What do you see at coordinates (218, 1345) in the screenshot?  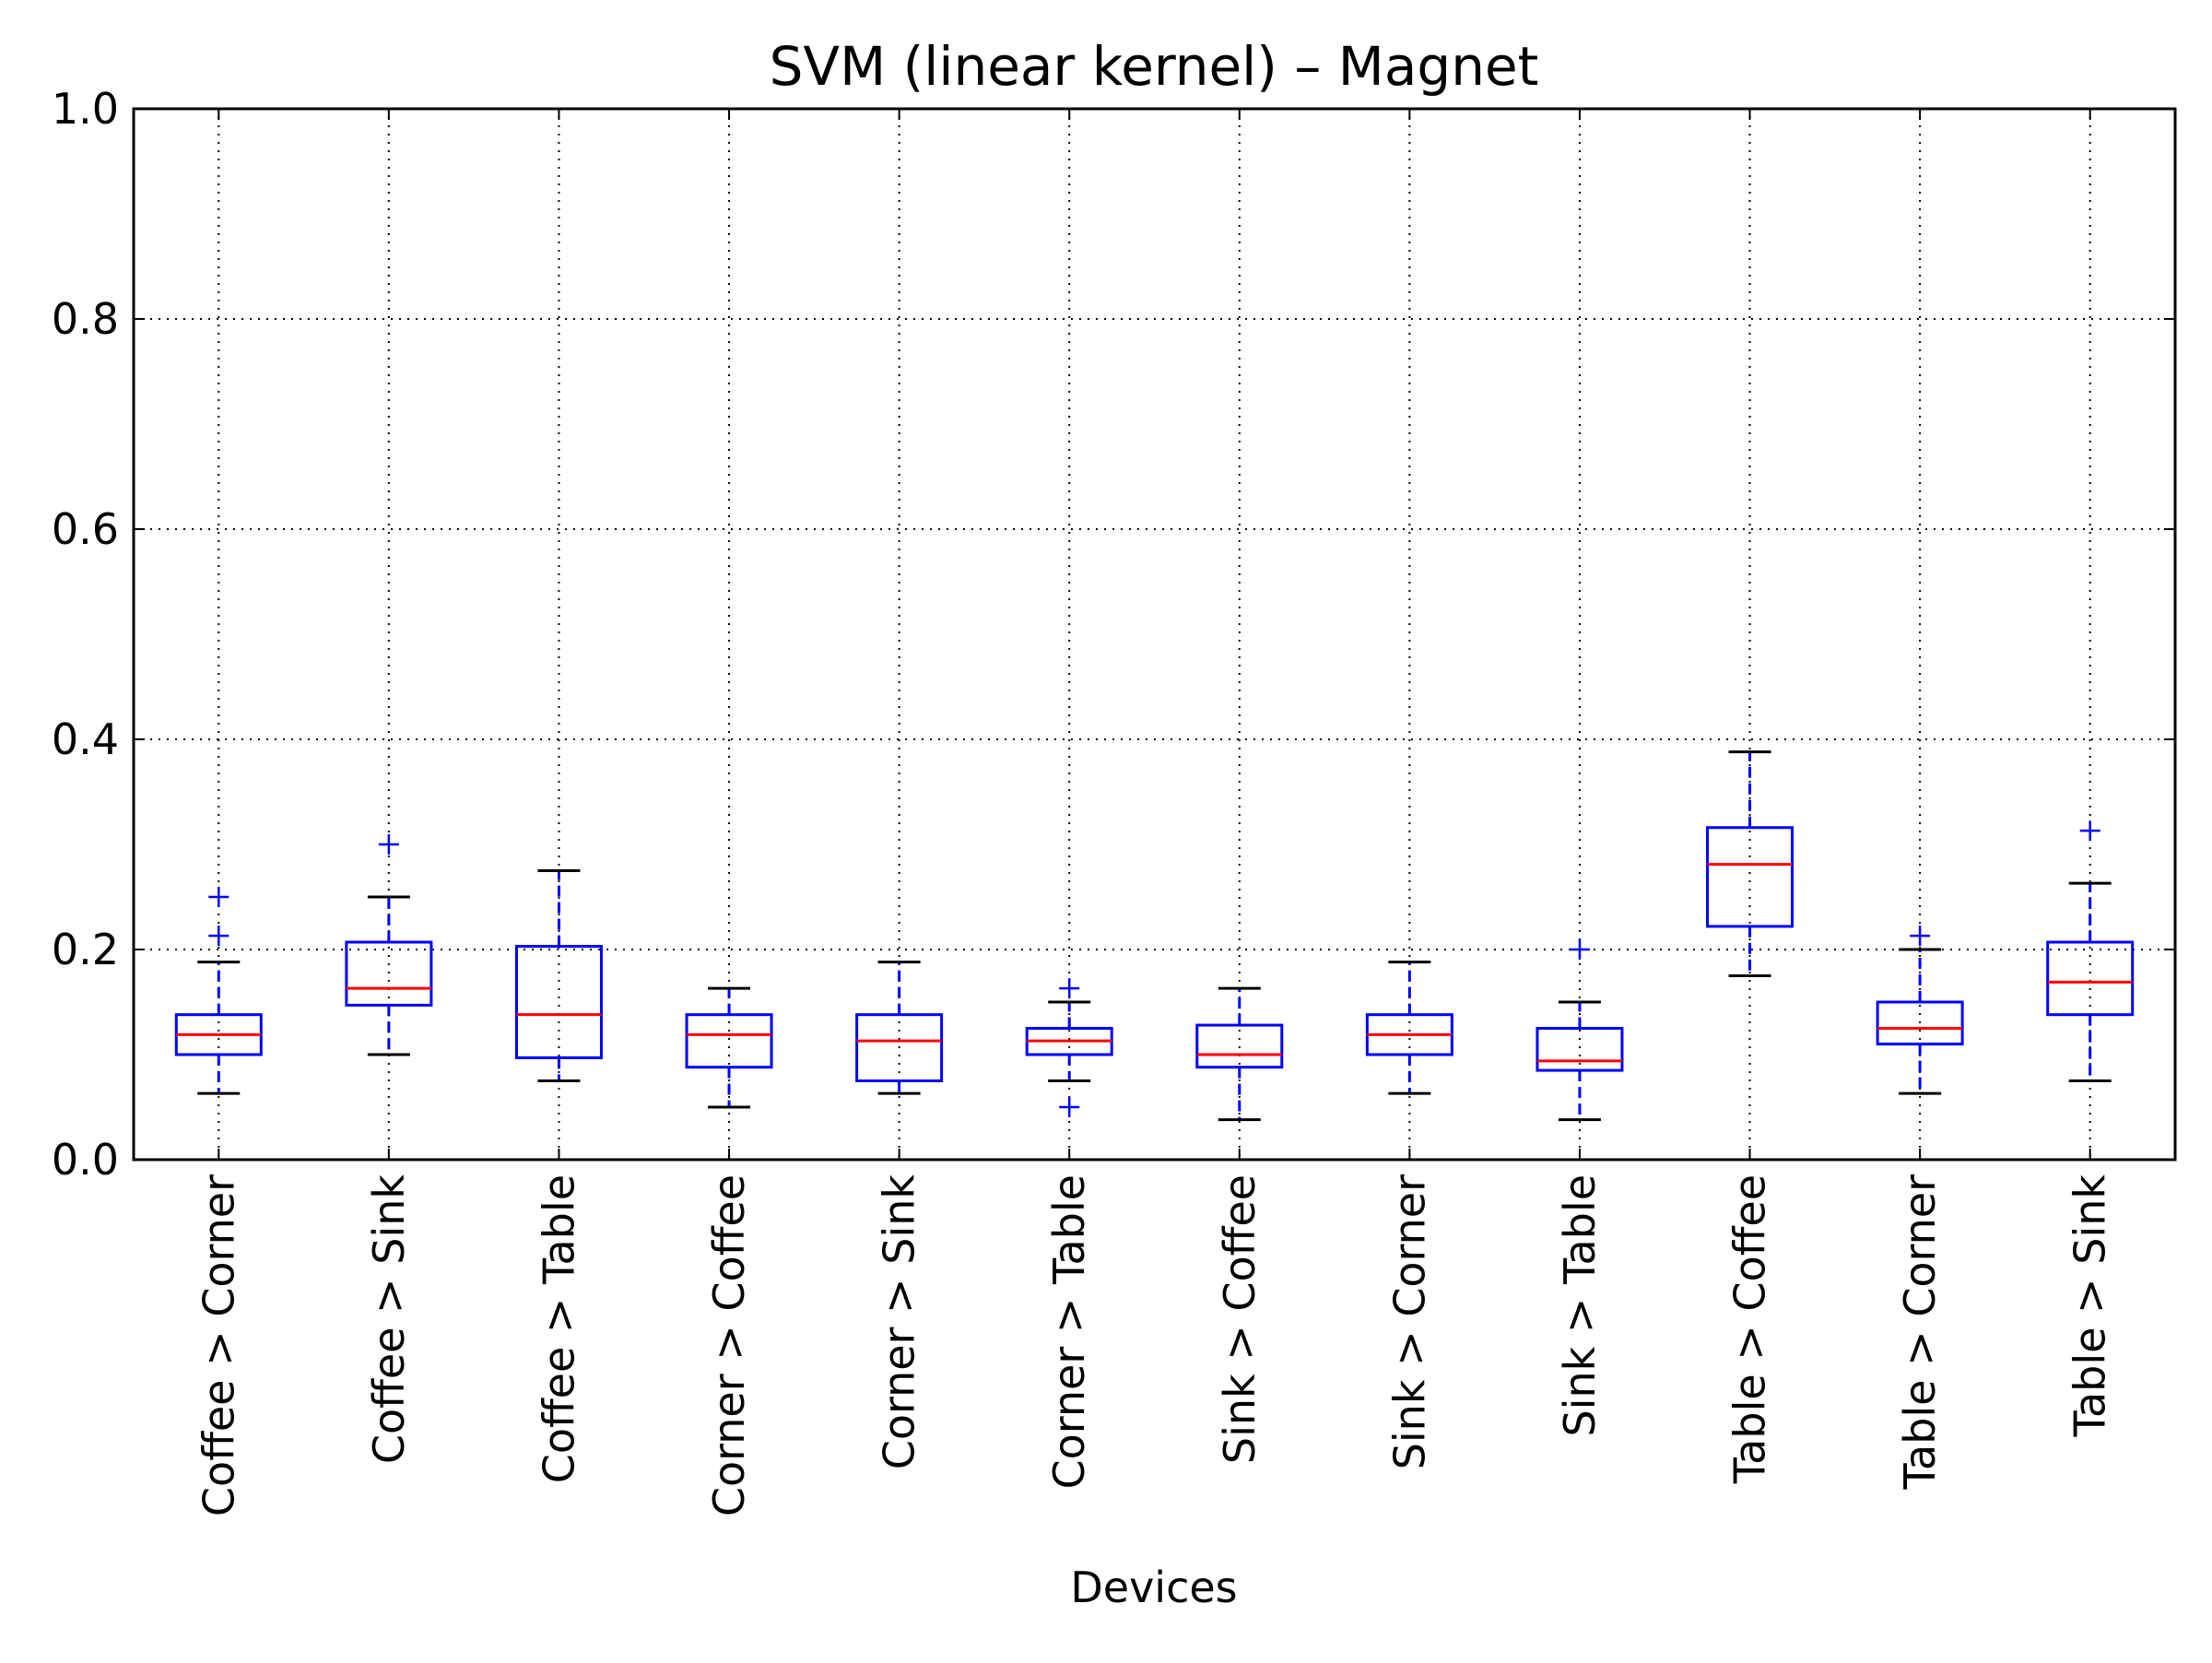 I see `x-tick-label: Coffee > Corner` at bounding box center [218, 1345].